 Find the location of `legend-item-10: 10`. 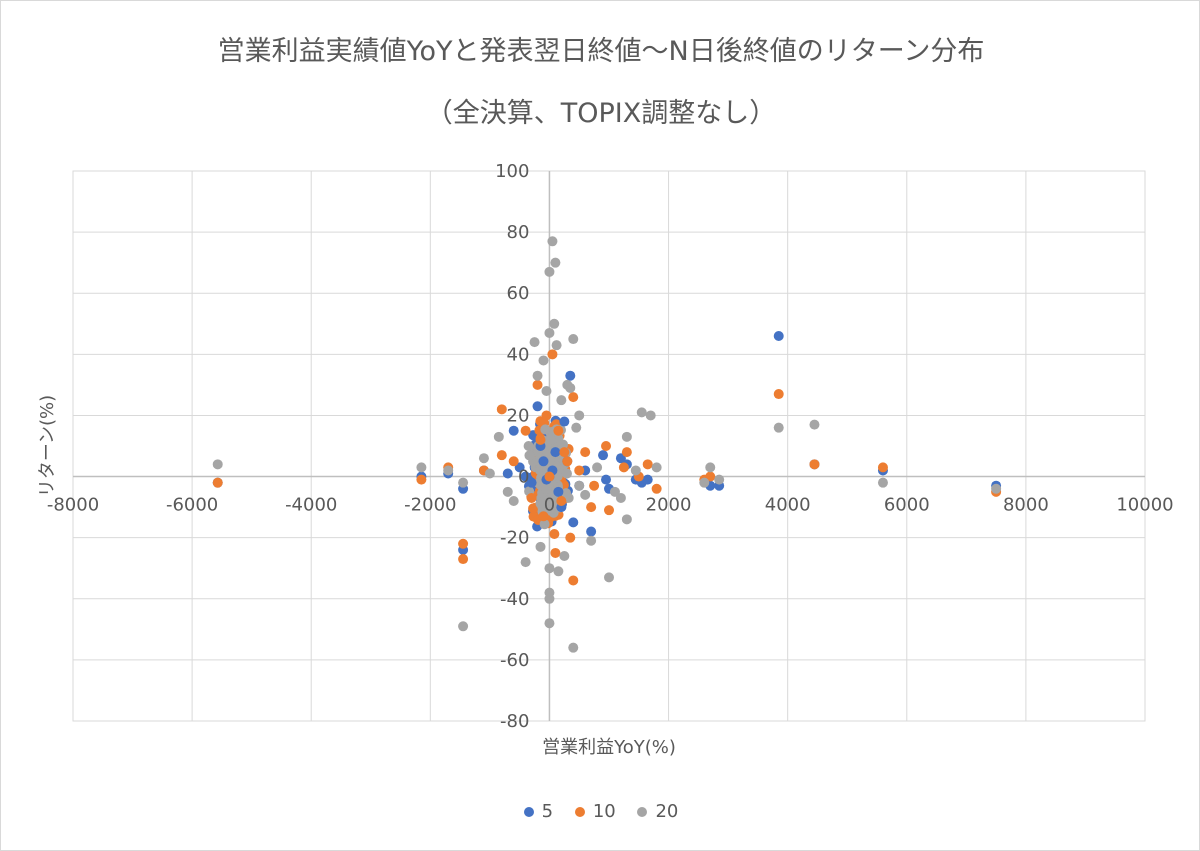

legend-item-10: 10 is located at coordinates (595, 811).